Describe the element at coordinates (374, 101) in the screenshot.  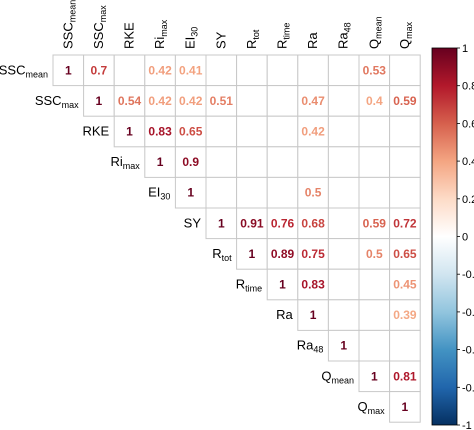
I see `correlation-value: 0.4` at that location.